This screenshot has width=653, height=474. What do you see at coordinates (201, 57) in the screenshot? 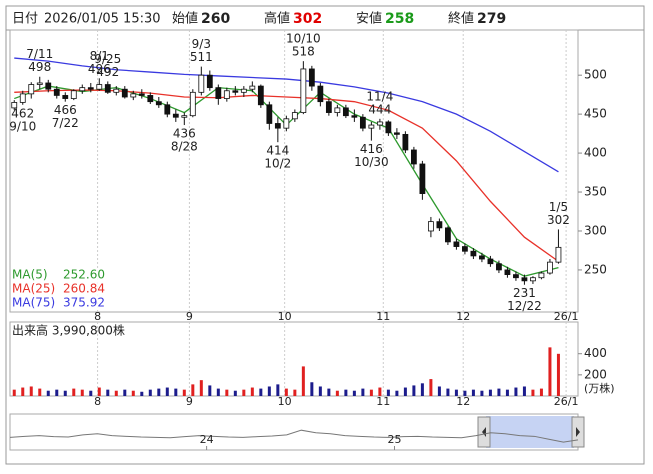
I see `annotation-value: 511` at bounding box center [201, 57].